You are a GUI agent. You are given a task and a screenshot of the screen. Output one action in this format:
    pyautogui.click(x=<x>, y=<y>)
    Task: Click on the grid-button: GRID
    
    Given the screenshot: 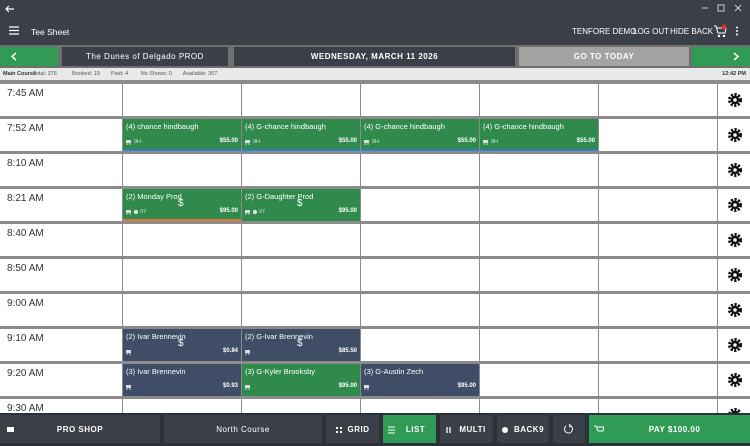 What is the action you would take?
    pyautogui.click(x=352, y=429)
    